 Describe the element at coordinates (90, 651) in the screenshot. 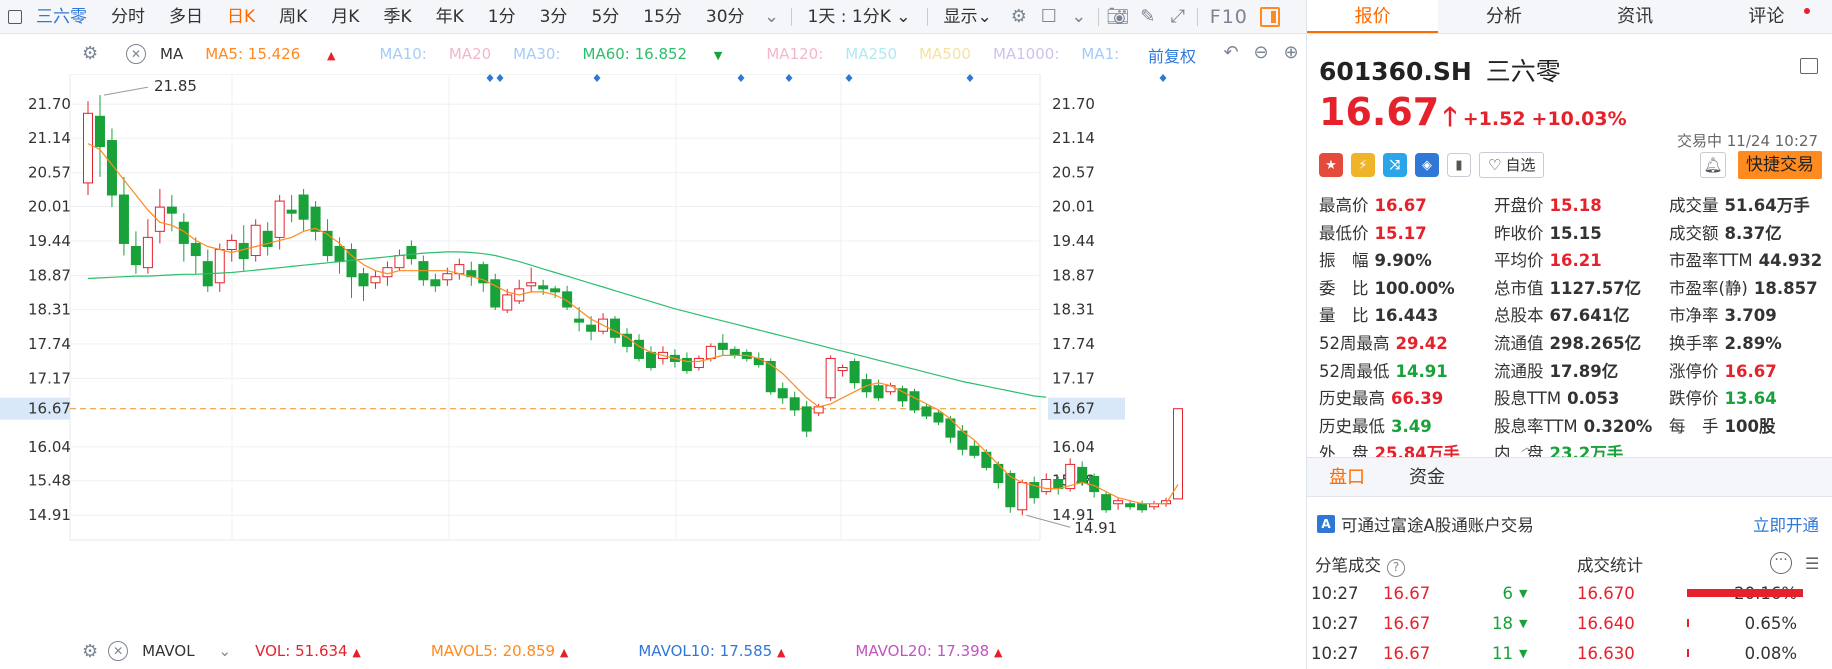

I see `vol-settings-gear-icon: ⚙` at that location.